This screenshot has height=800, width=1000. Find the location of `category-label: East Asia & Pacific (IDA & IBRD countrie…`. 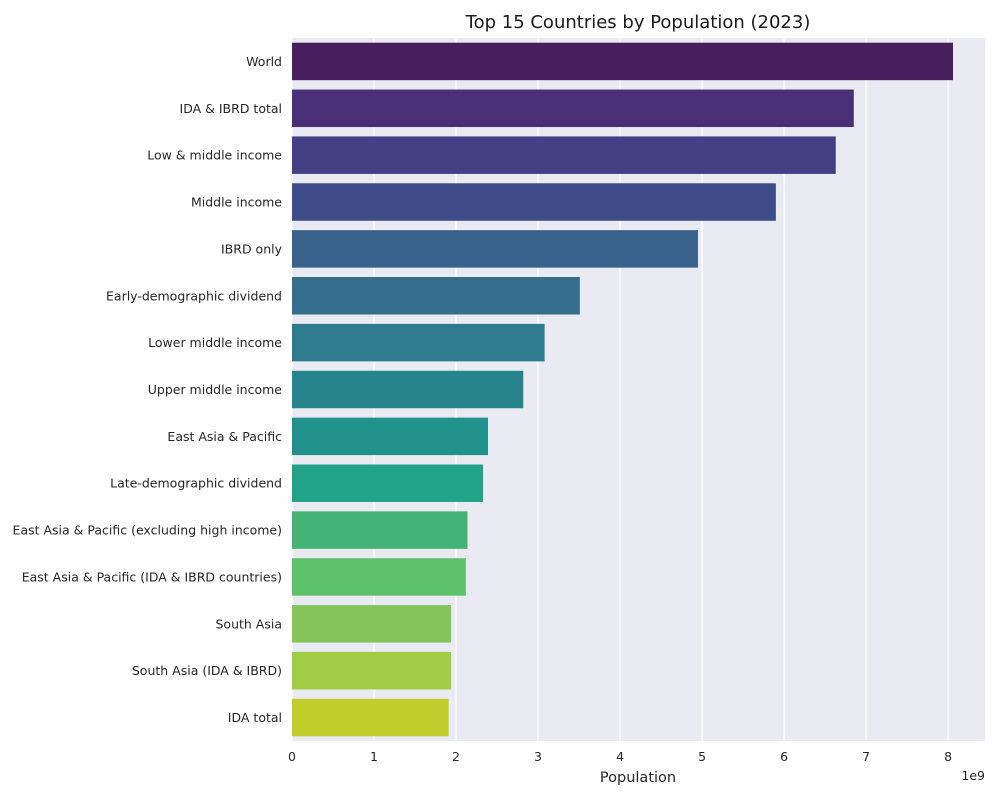

category-label: East Asia & Pacific (IDA & IBRD countrie… is located at coordinates (152, 576).